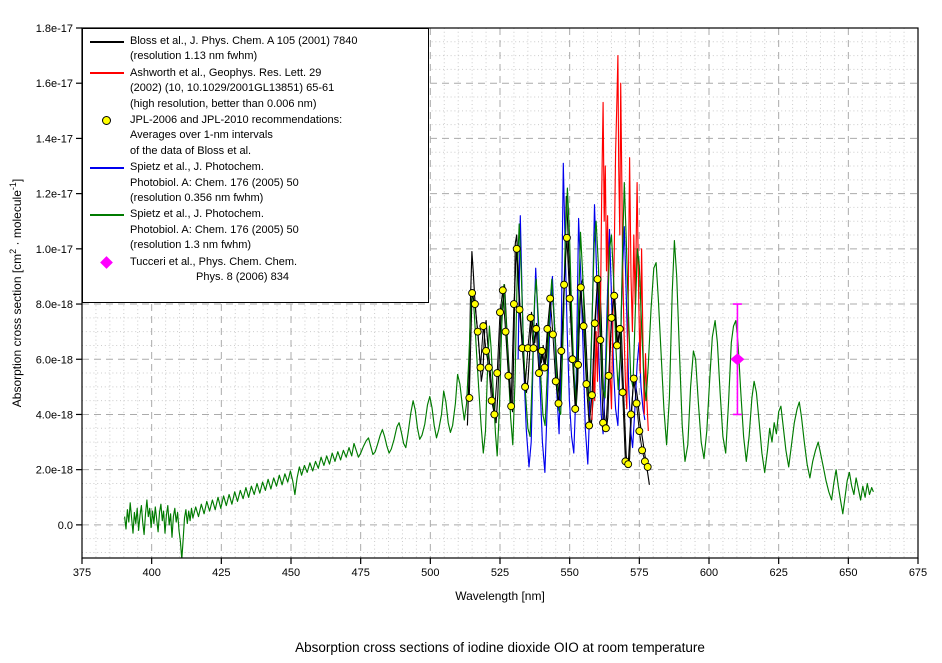 The height and width of the screenshot is (663, 942). What do you see at coordinates (13, 186) in the screenshot?
I see `y-axis-label-supm1: -1` at bounding box center [13, 186].